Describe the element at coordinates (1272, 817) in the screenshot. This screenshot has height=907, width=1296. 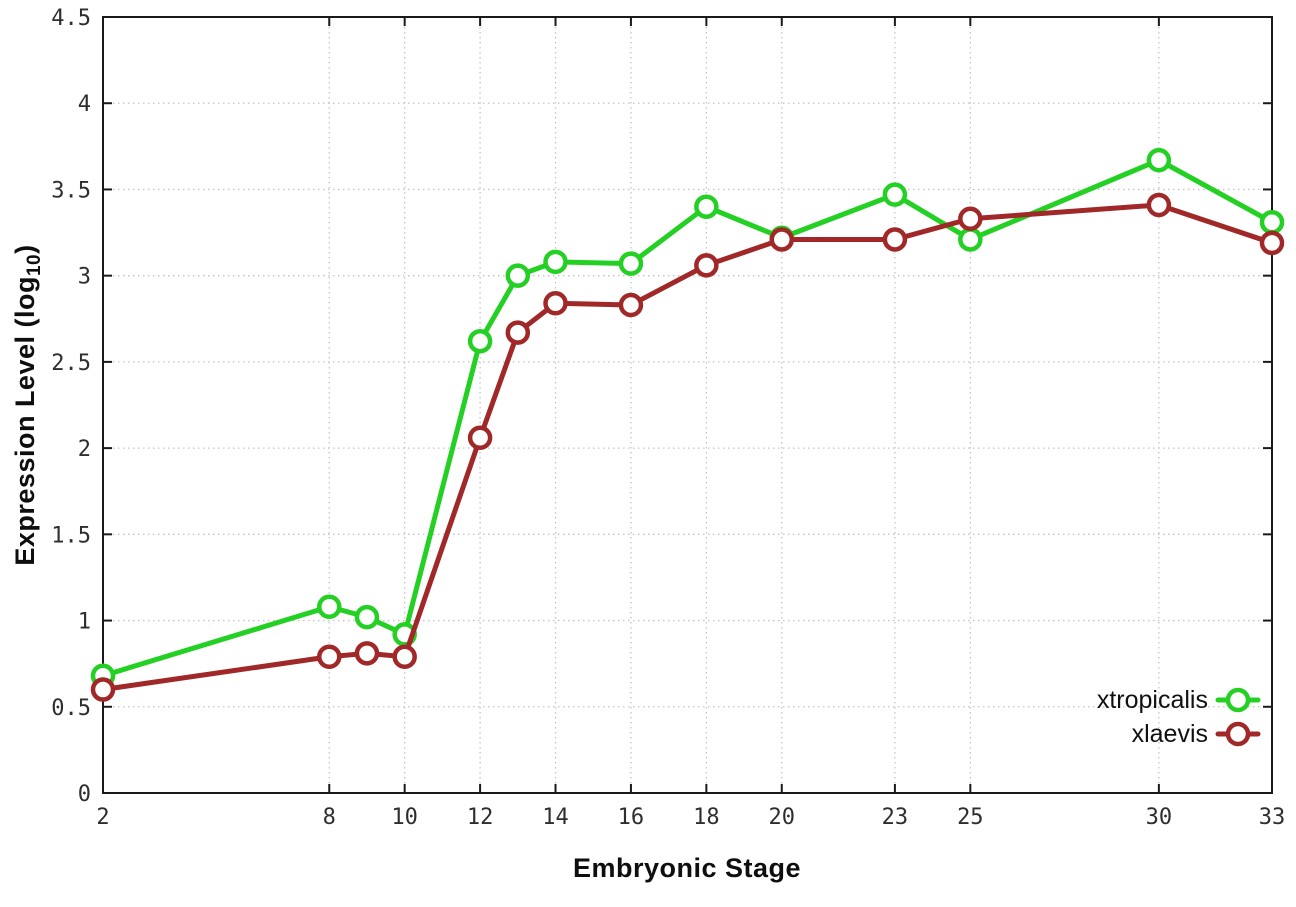
I see `x-tick-label: 33` at that location.